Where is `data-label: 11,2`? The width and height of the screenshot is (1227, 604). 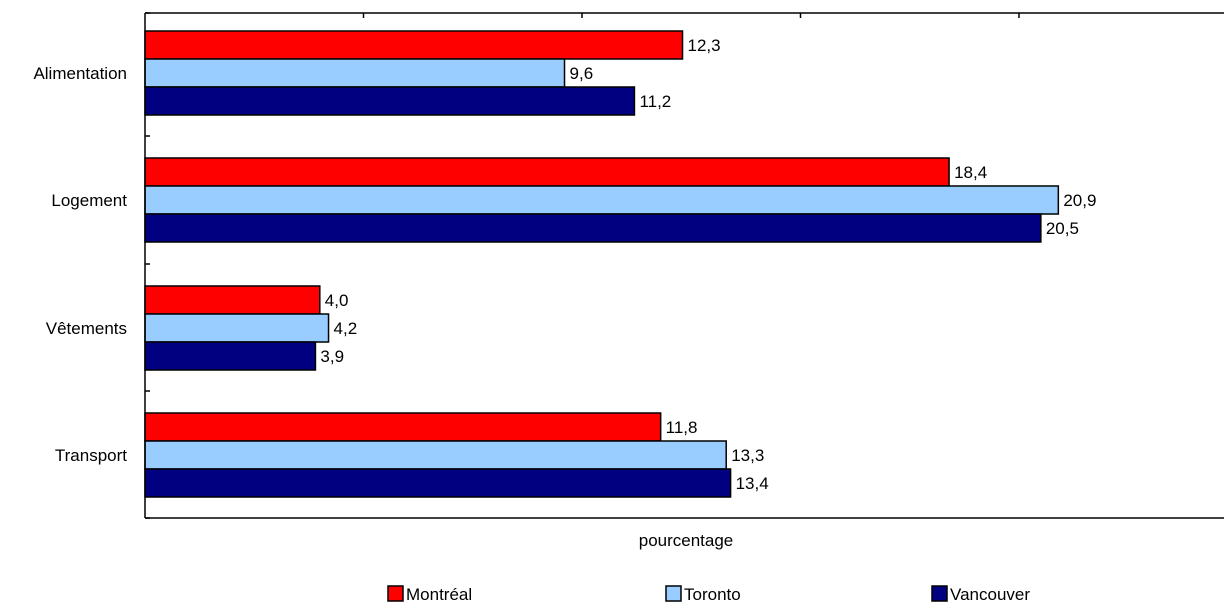
data-label: 11,2 is located at coordinates (655, 101).